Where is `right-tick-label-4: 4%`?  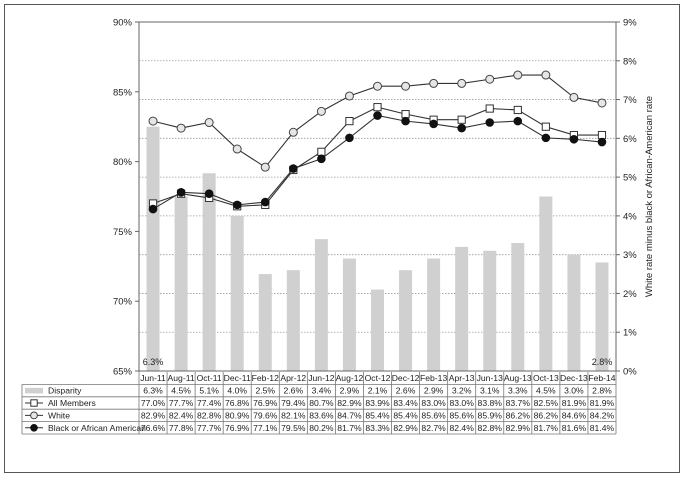
right-tick-label-4: 4% is located at coordinates (630, 216).